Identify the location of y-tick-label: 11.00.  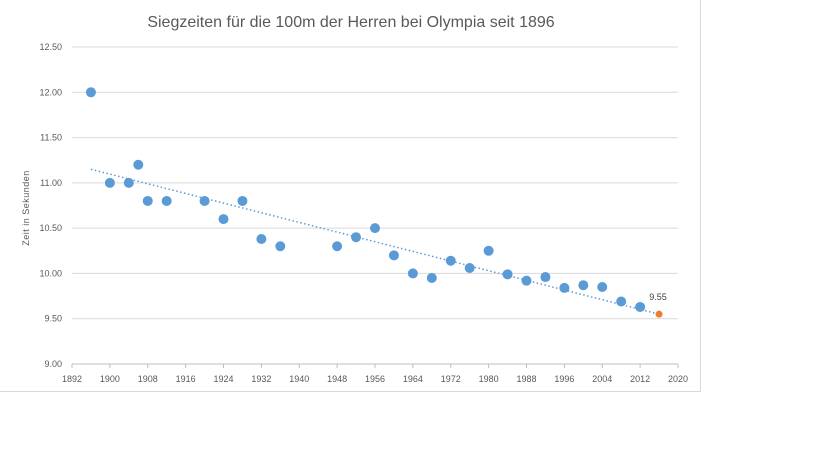
(51, 183).